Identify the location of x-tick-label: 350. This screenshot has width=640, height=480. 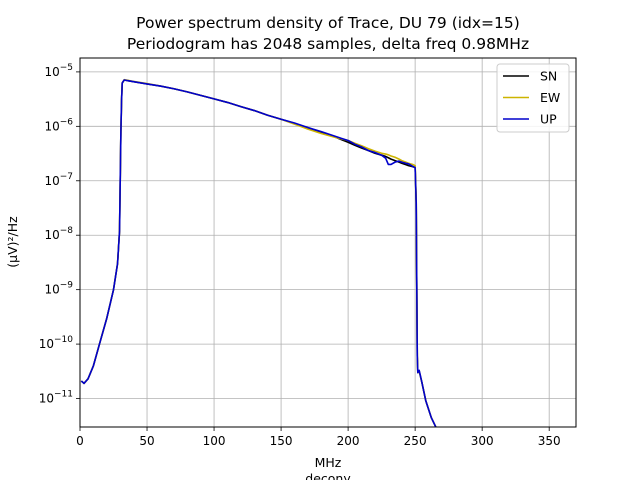
(549, 441).